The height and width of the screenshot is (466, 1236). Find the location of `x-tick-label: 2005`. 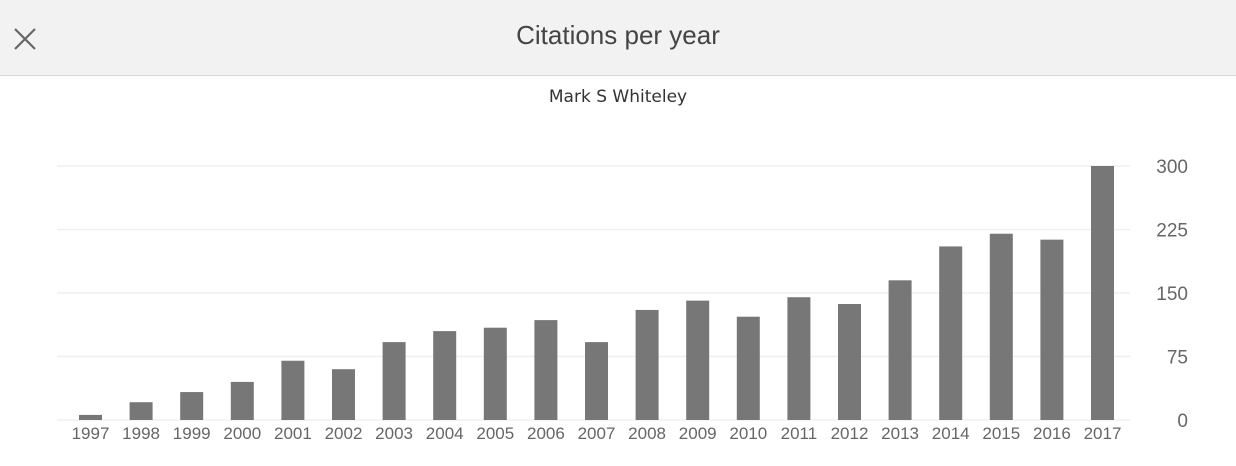

x-tick-label: 2005 is located at coordinates (495, 433).